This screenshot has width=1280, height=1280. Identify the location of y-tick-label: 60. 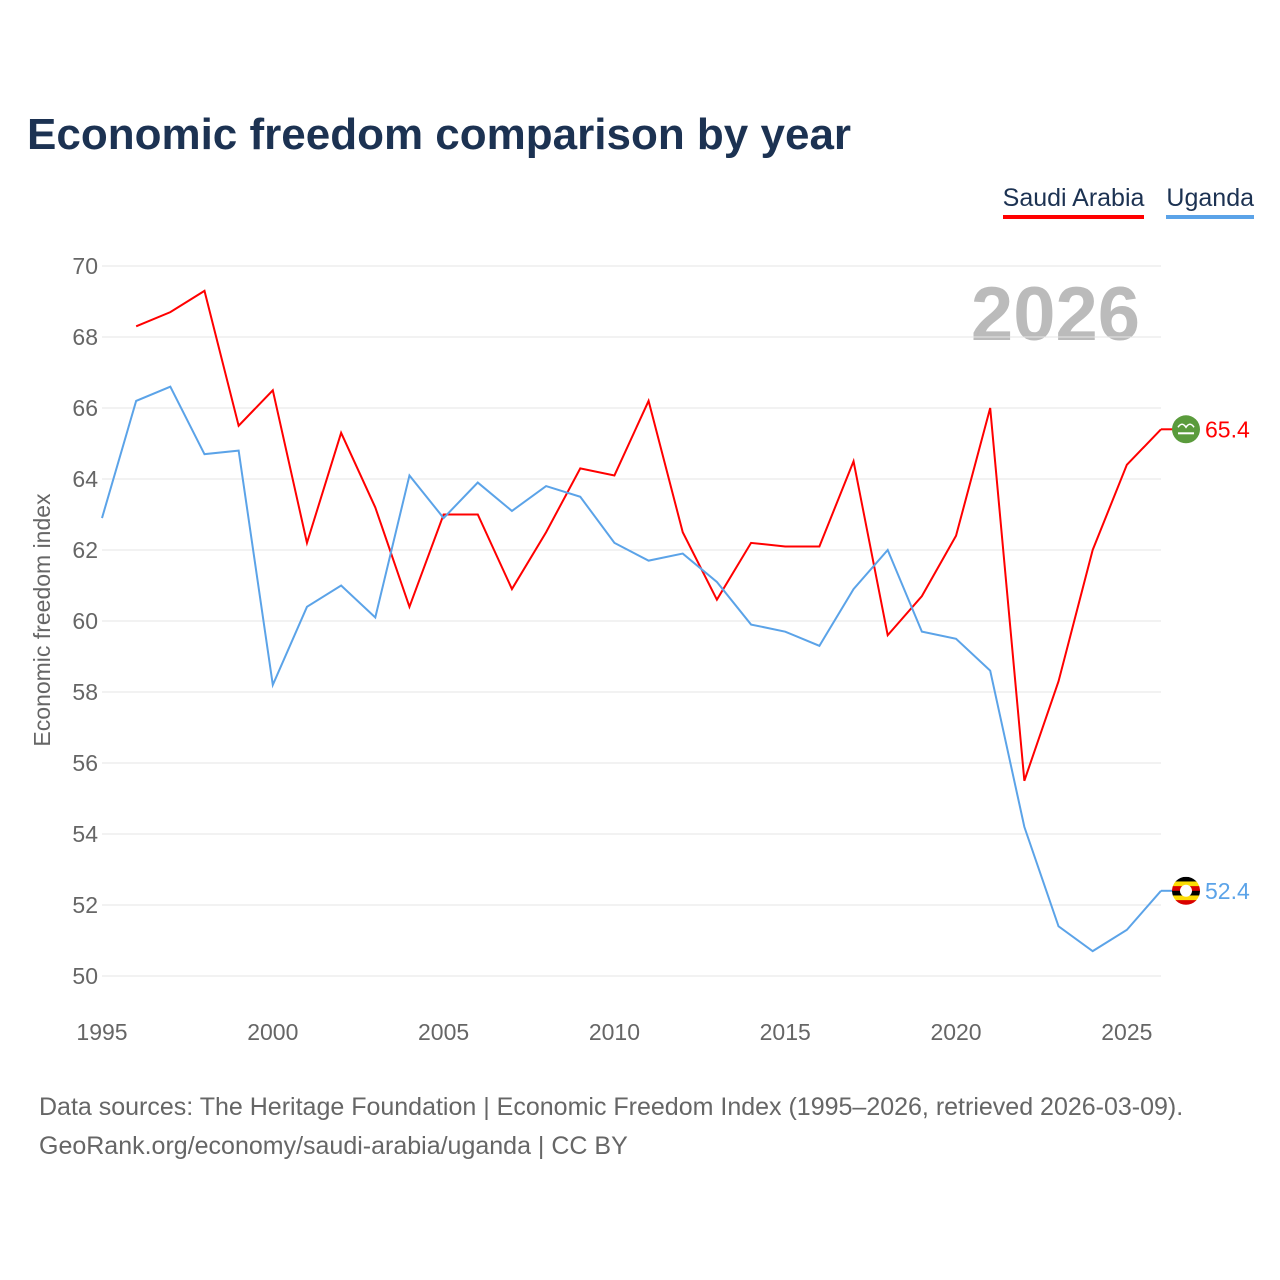
(85, 621).